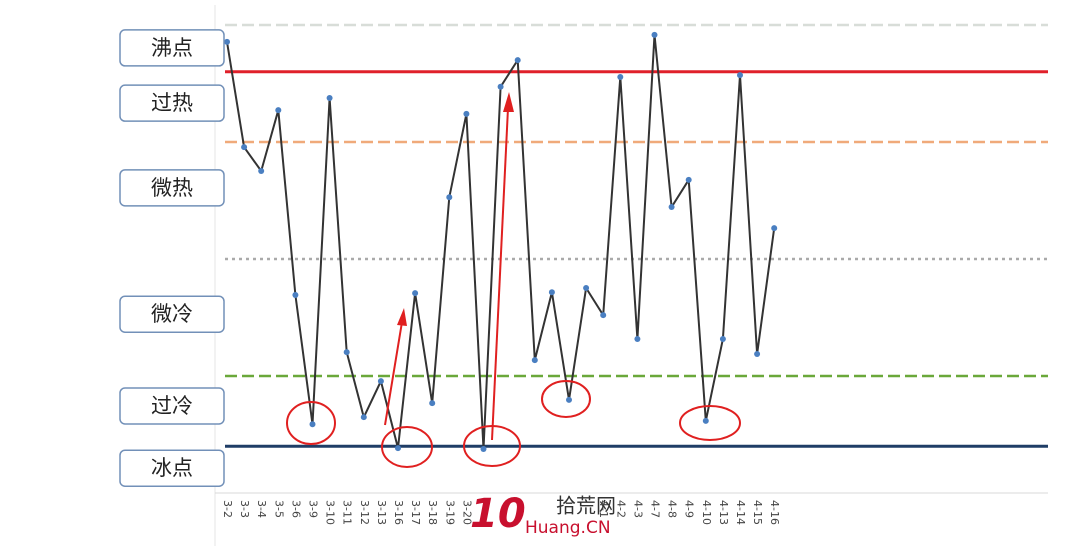 The height and width of the screenshot is (550, 1080). I want to click on x-tick-label: 4-16, so click(774, 512).